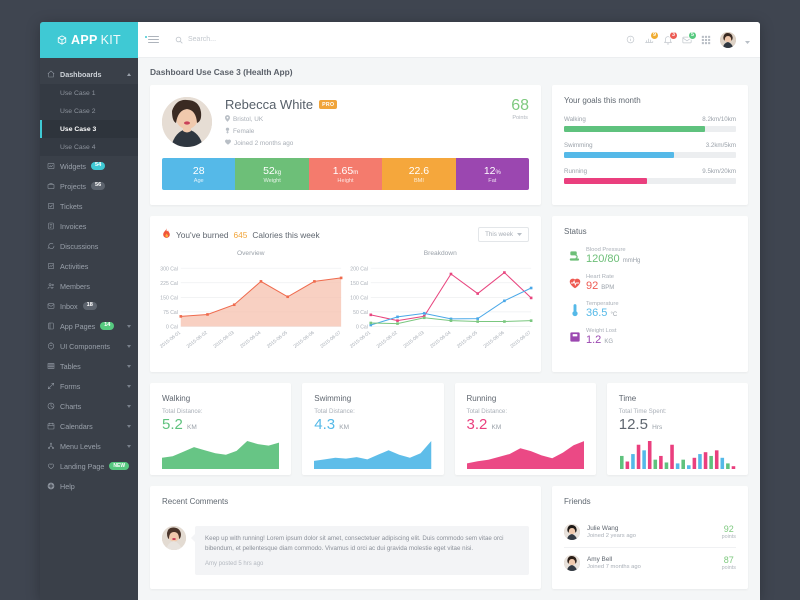 This screenshot has width=800, height=600. What do you see at coordinates (53, 206) in the screenshot?
I see `ticket-icon` at bounding box center [53, 206].